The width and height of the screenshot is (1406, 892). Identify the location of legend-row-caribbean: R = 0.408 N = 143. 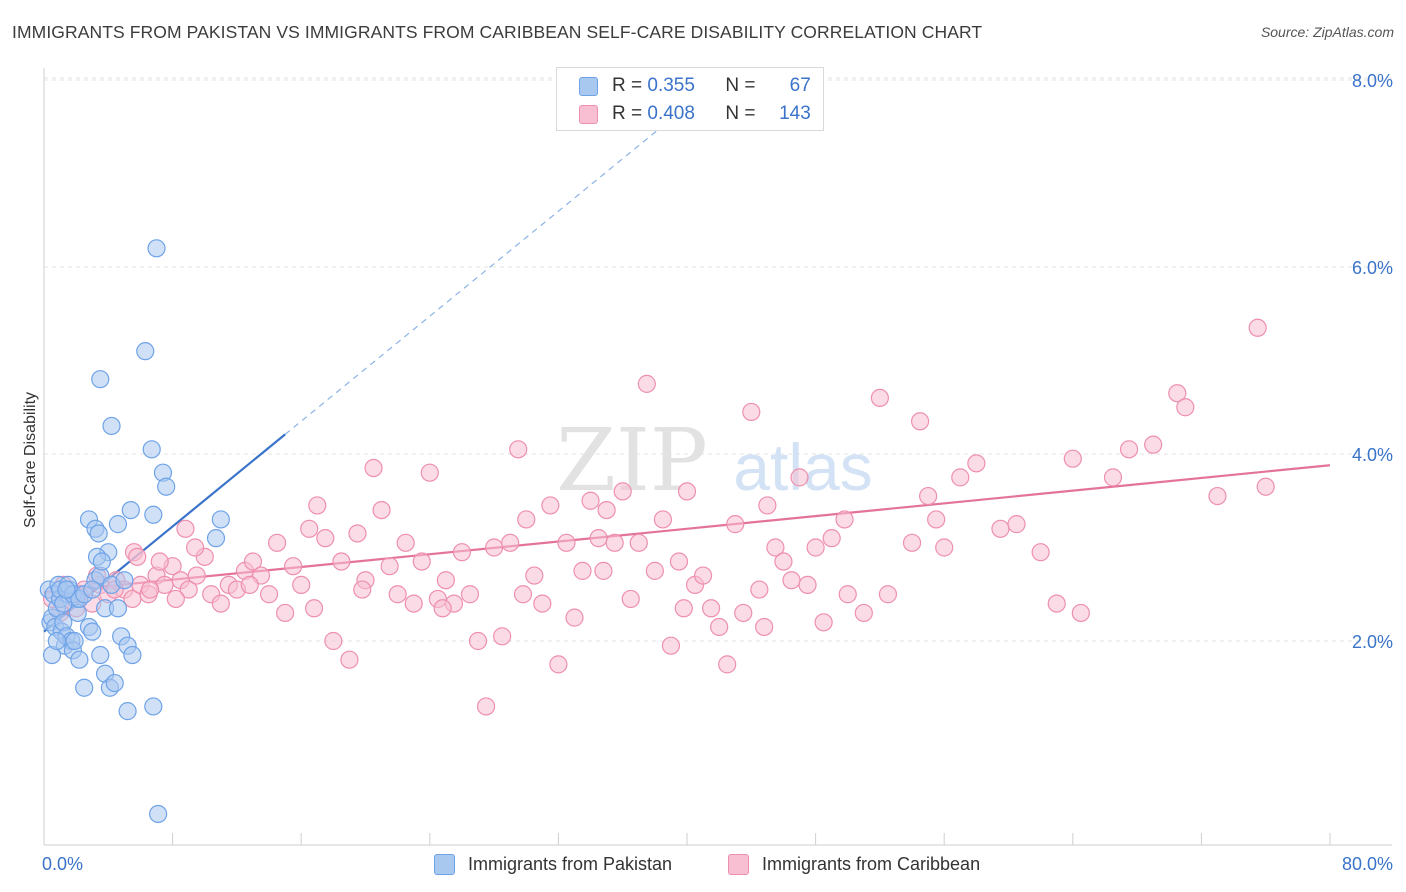
(695, 114).